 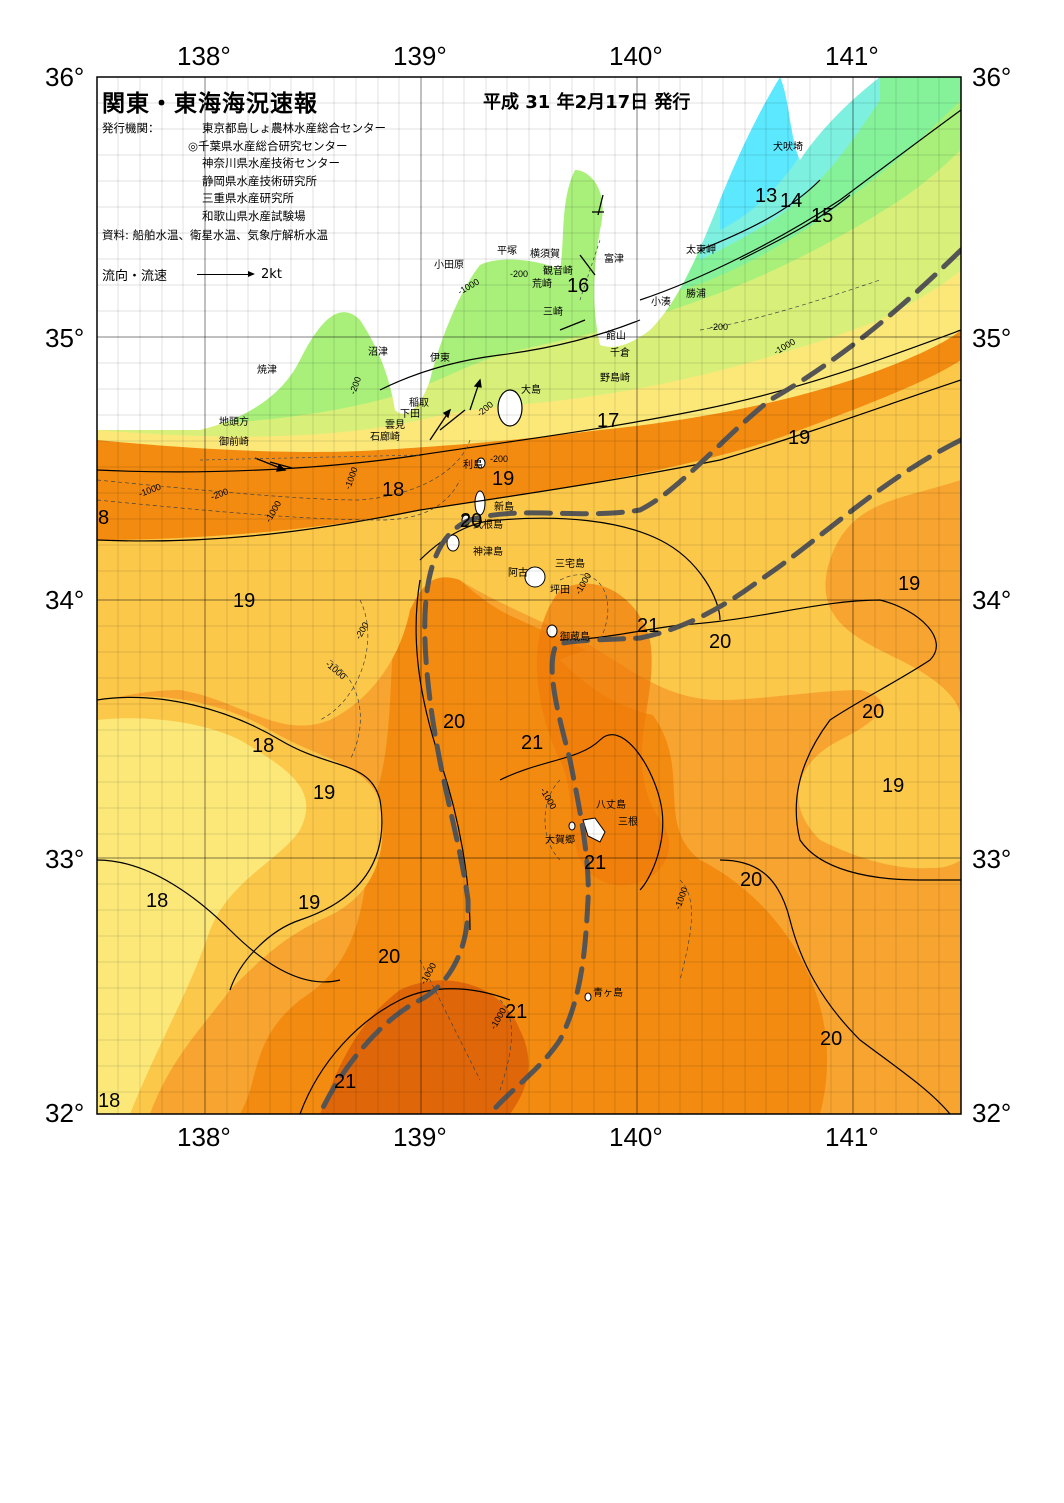 What do you see at coordinates (552, 631) in the screenshot?
I see `island-mikurajima` at bounding box center [552, 631].